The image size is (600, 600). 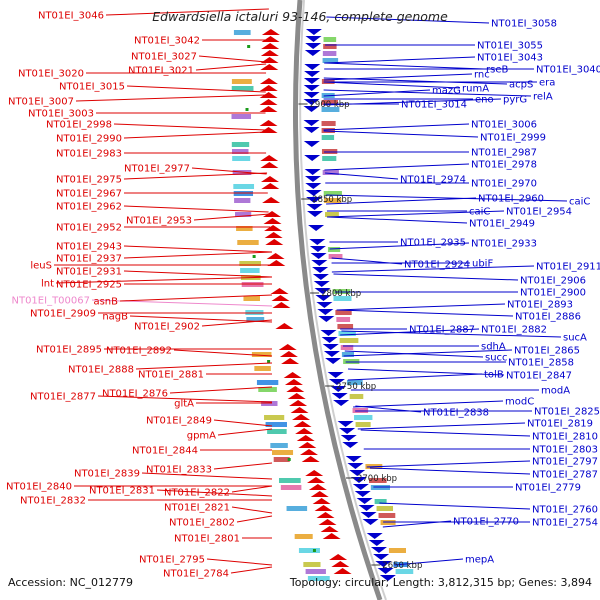 I want to click on reverse-gene-label: NT01EI_2787, so click(x=565, y=475).